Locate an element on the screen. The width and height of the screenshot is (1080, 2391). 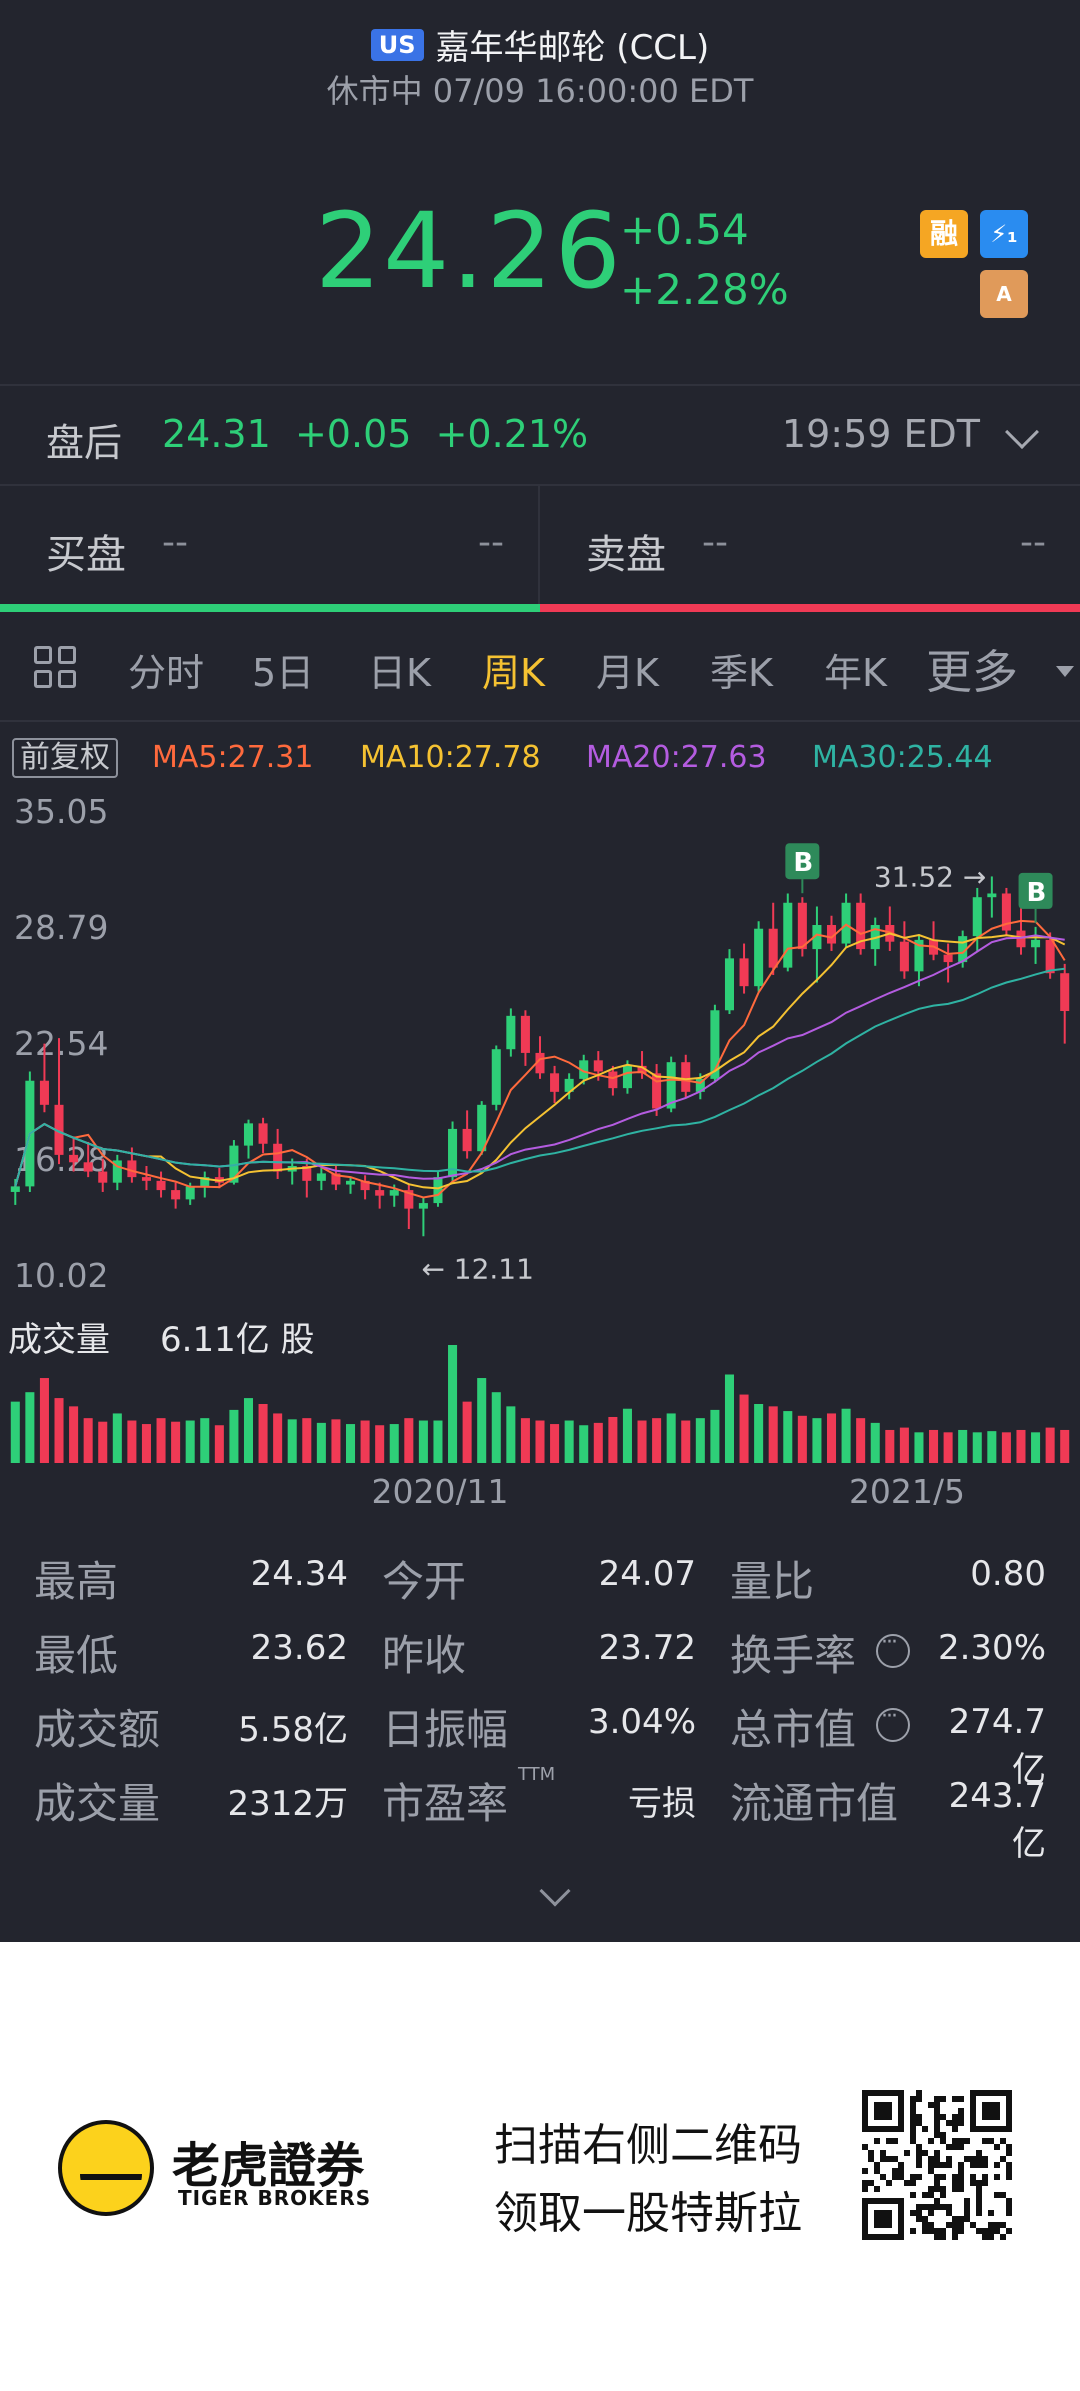
tab-yearly: 年K is located at coordinates (855, 673).